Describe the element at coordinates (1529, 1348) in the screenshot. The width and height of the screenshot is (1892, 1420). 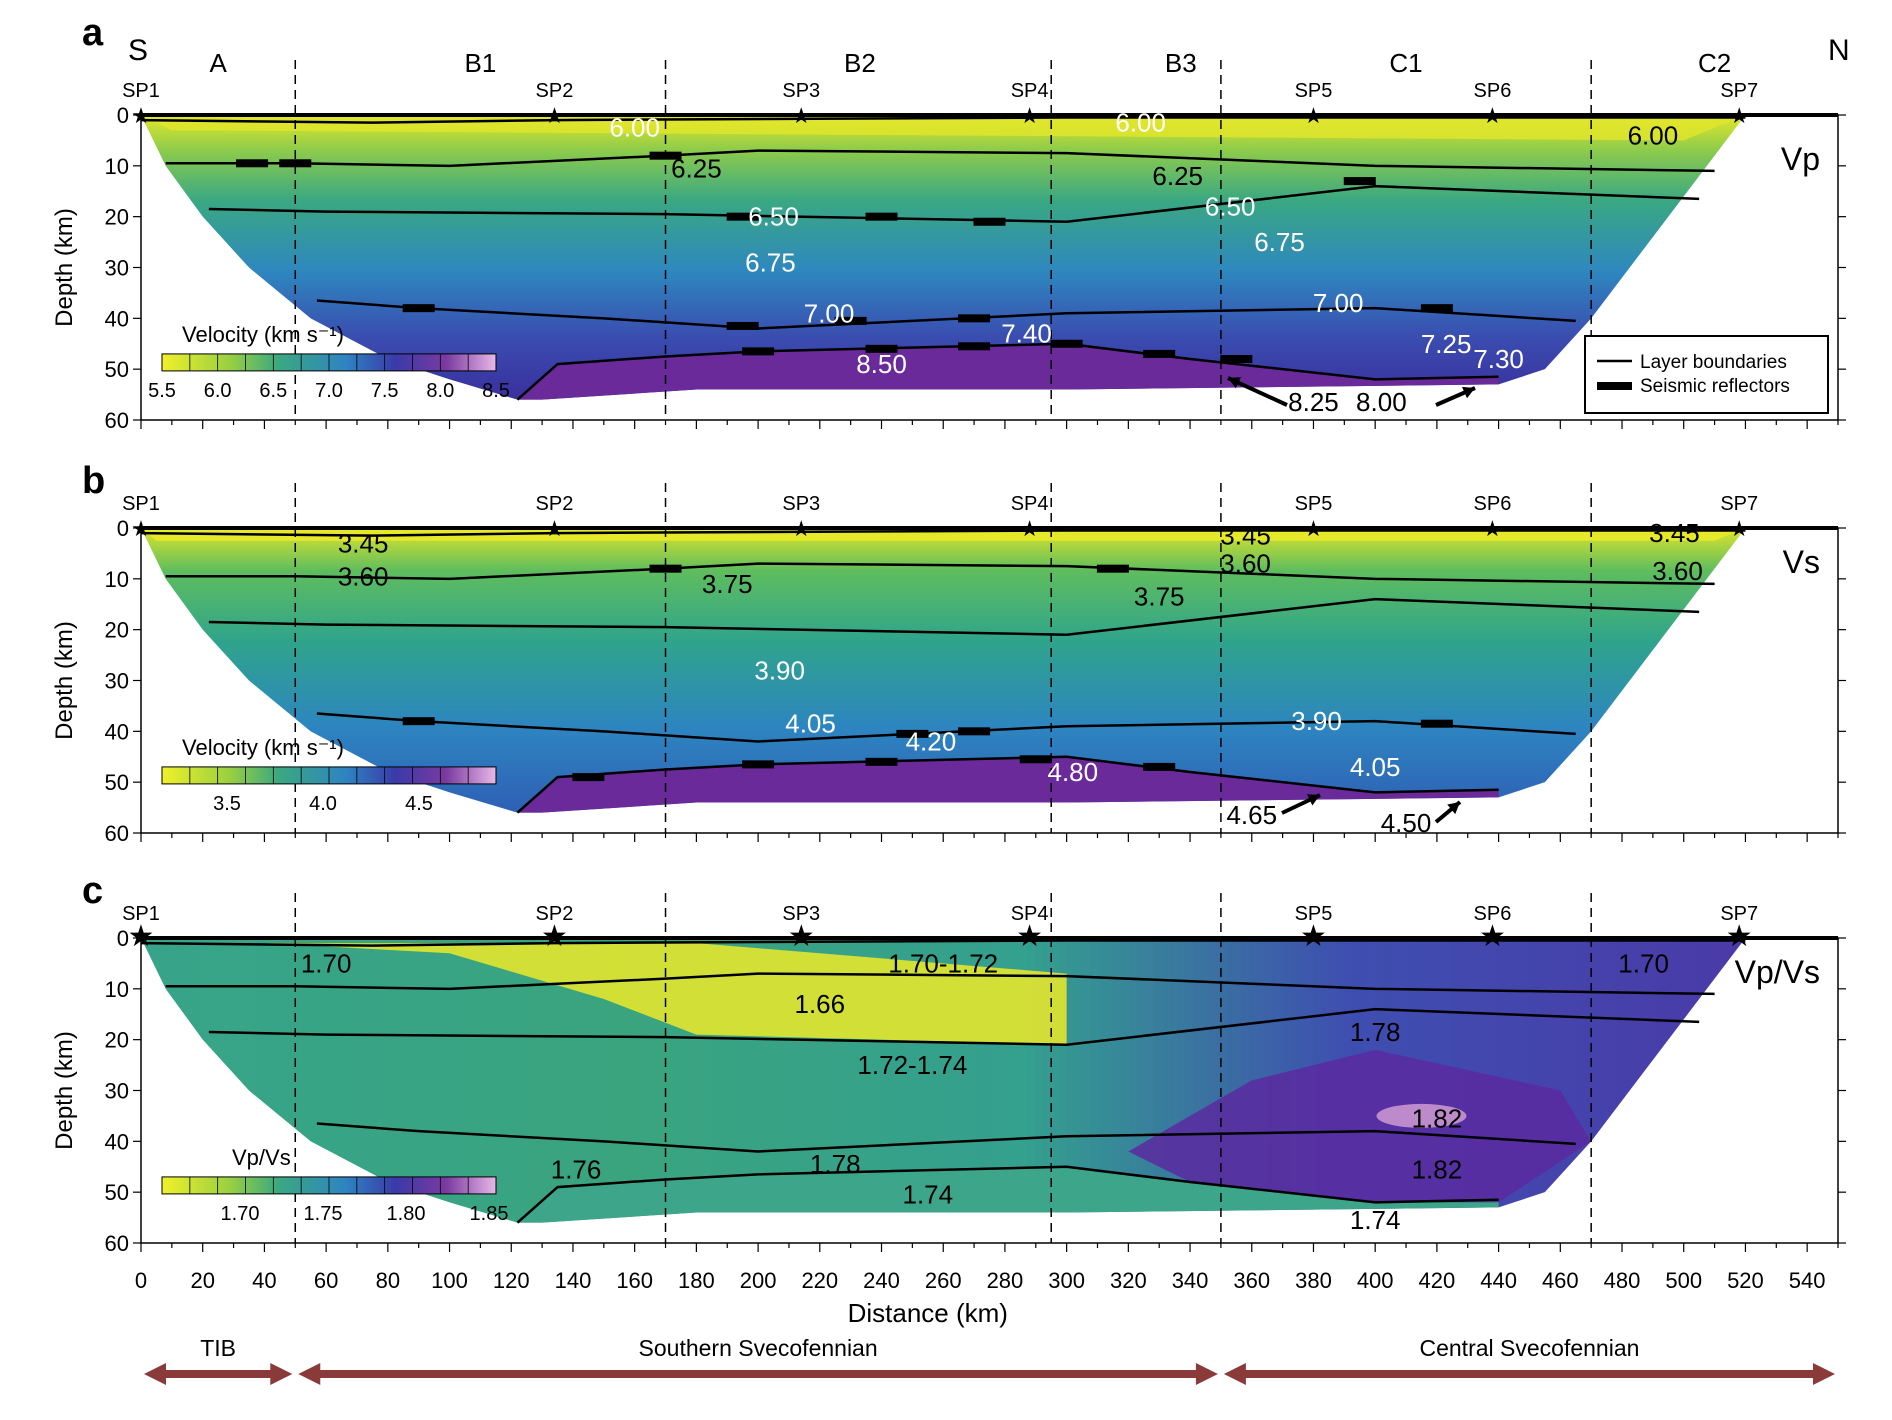
I see `province-label: Central Svecofennian` at that location.